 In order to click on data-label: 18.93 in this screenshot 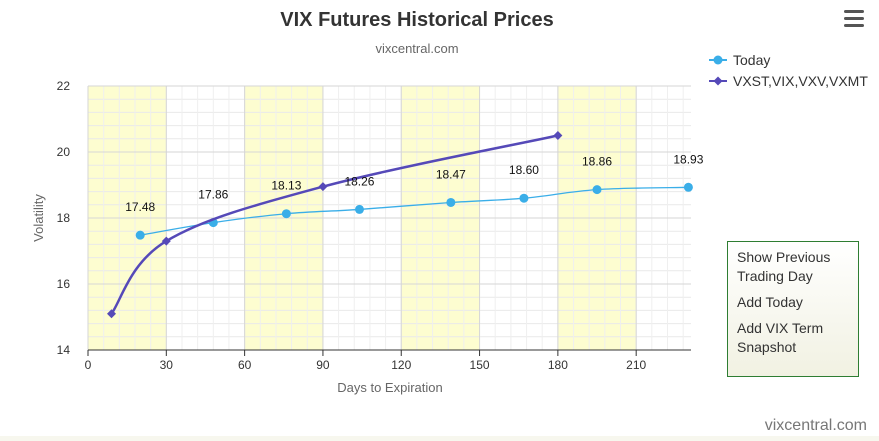, I will do `click(688, 159)`.